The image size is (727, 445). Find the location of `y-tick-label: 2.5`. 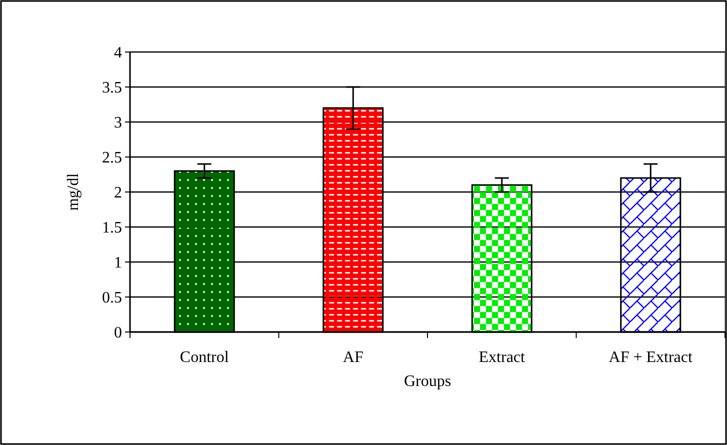

y-tick-label: 2.5 is located at coordinates (112, 158).